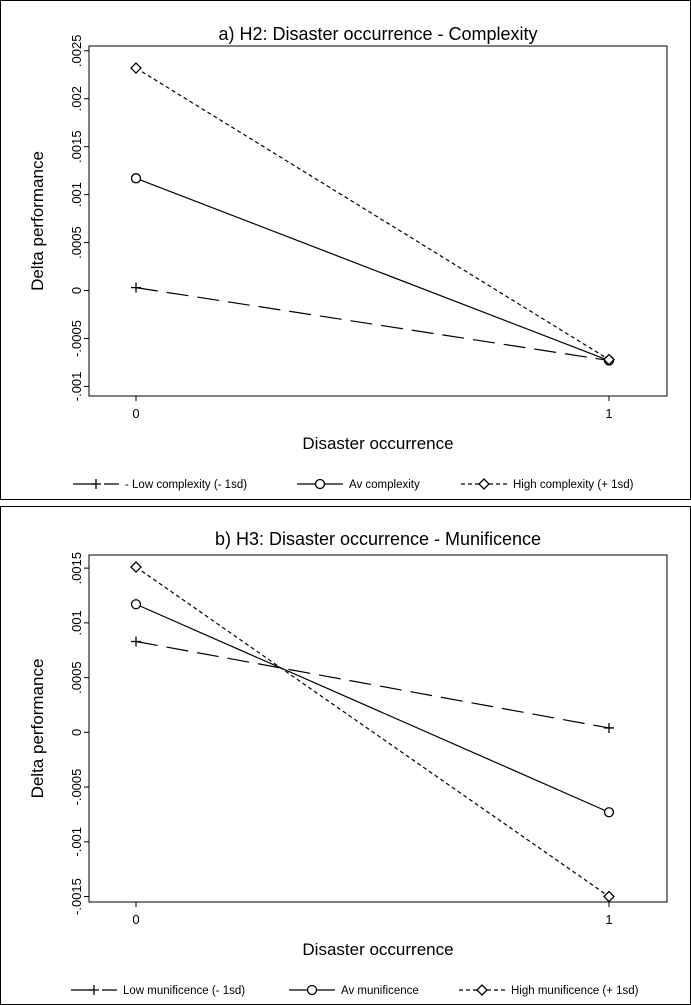 The height and width of the screenshot is (1005, 691). What do you see at coordinates (372, 269) in the screenshot?
I see `chart-a-series-1-line` at bounding box center [372, 269].